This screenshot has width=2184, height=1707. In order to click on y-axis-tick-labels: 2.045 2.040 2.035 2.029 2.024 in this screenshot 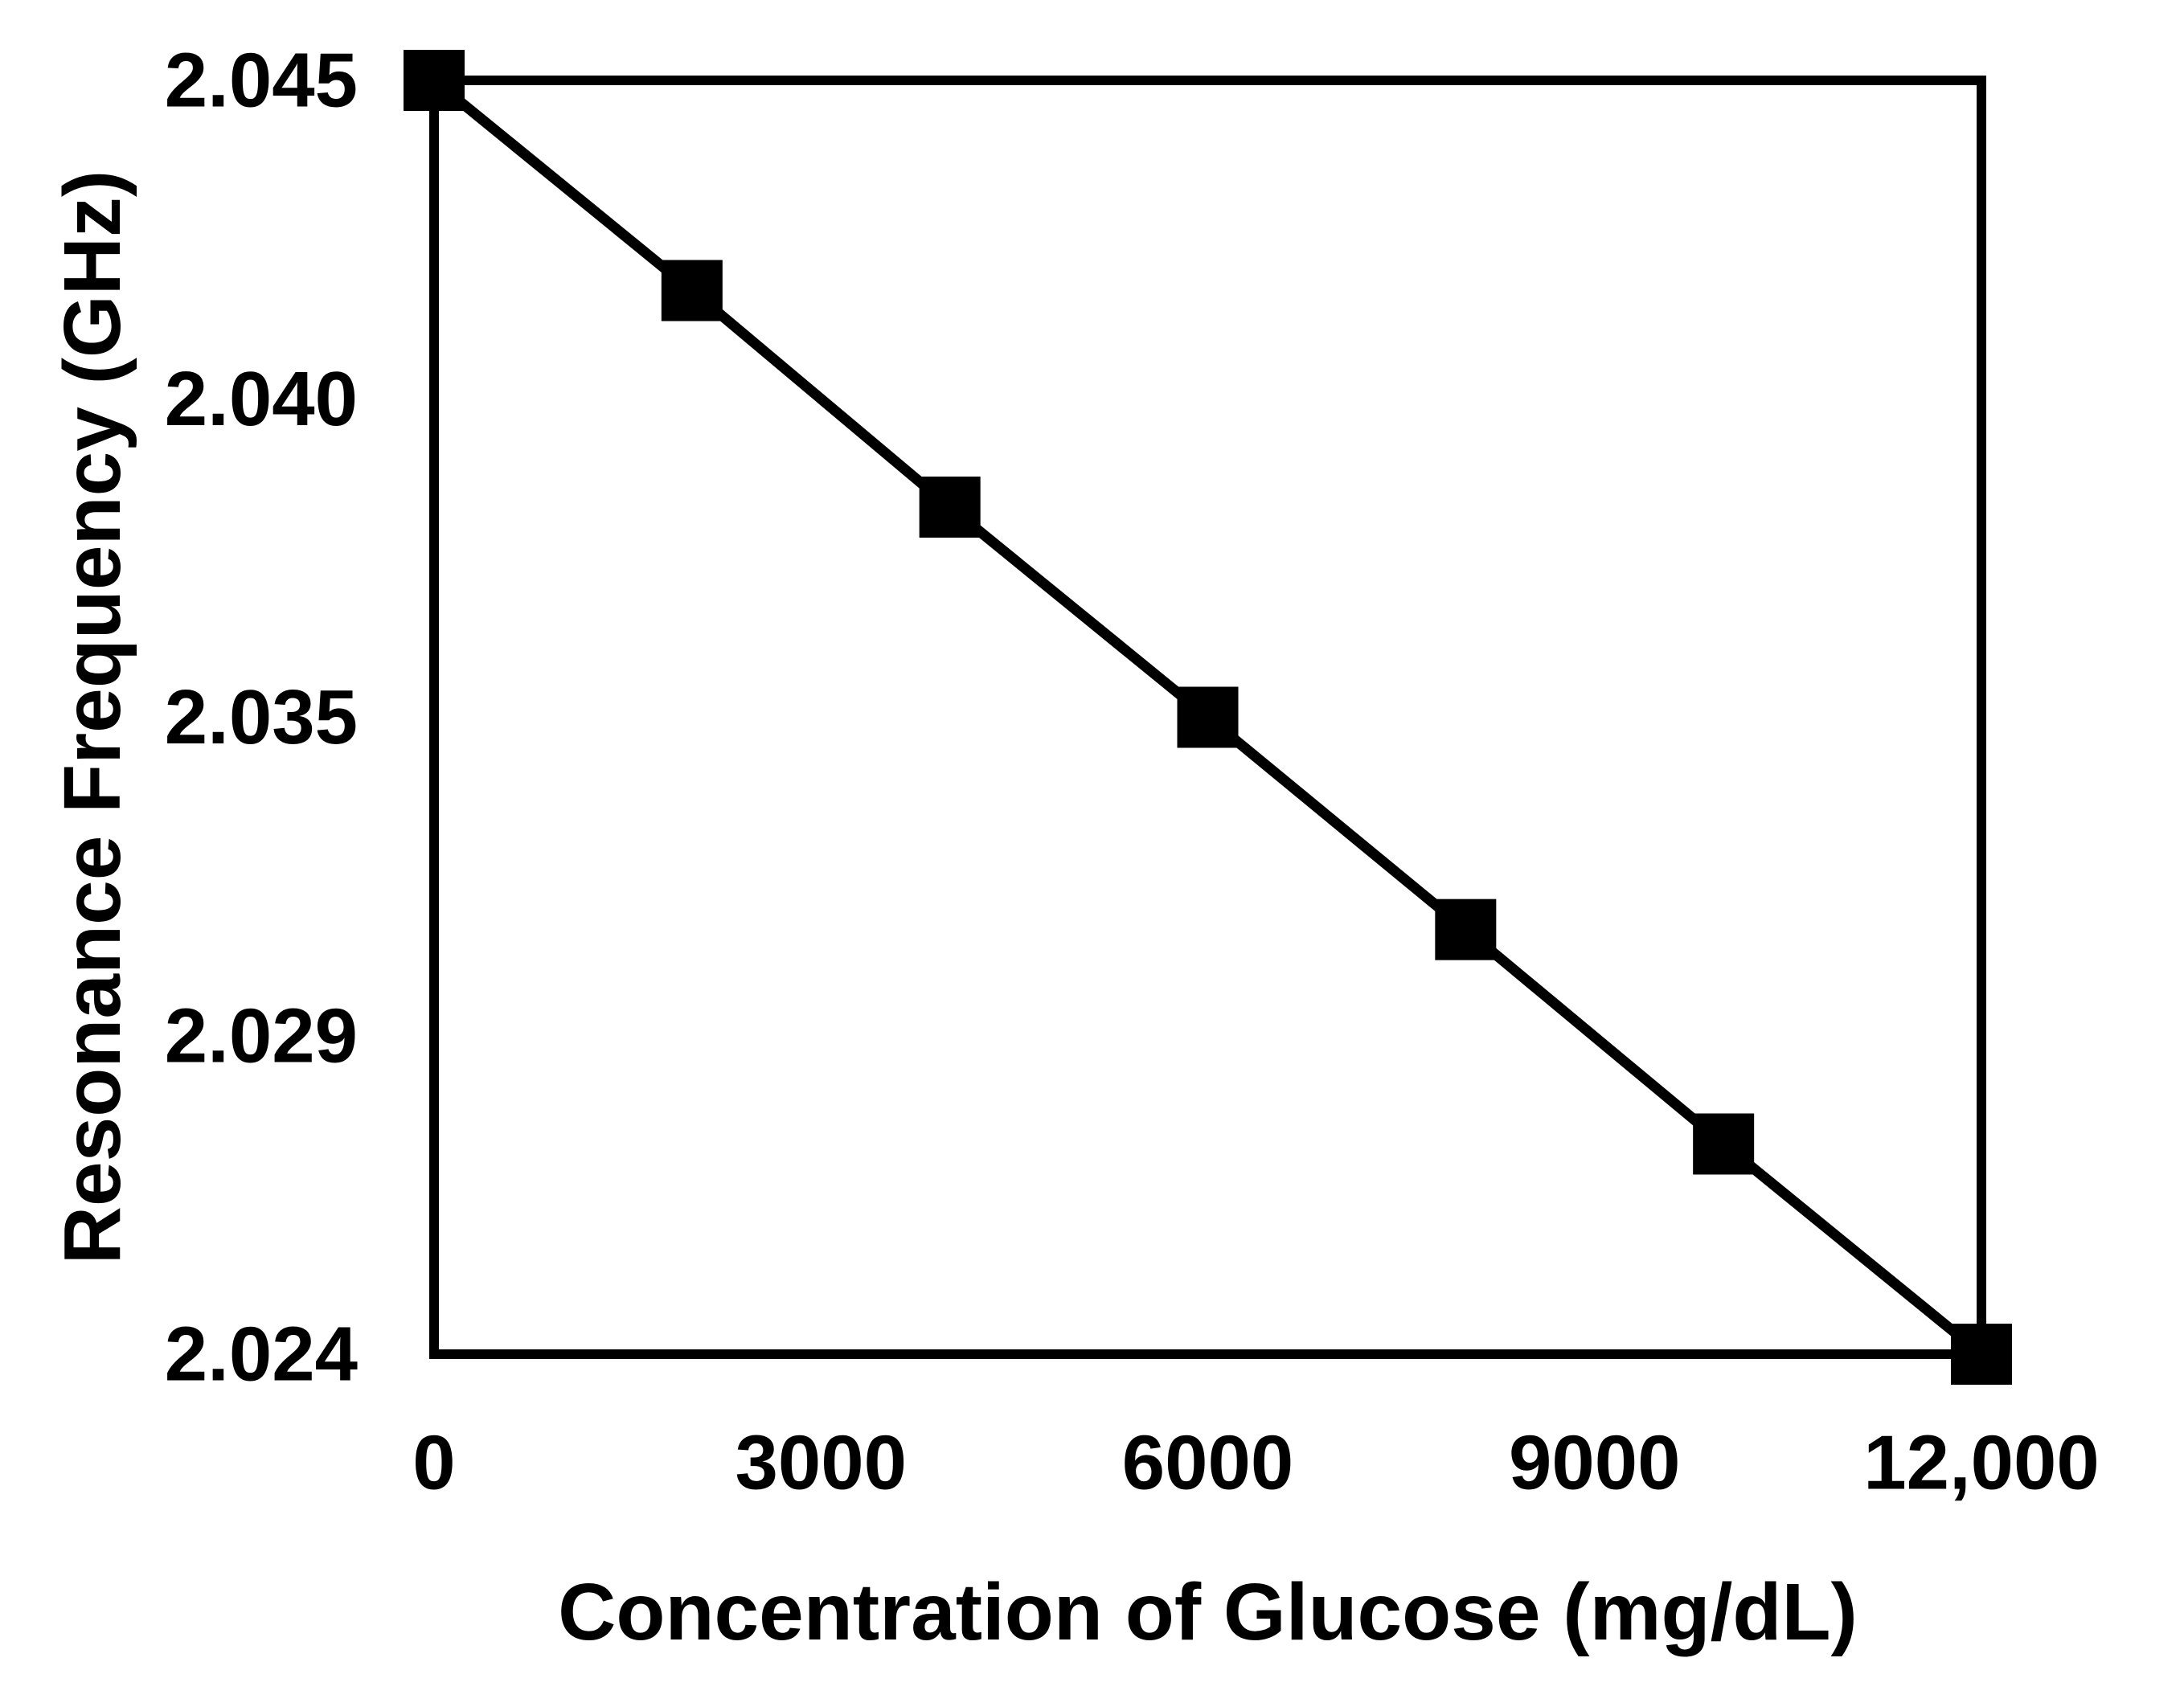, I will do `click(261, 718)`.